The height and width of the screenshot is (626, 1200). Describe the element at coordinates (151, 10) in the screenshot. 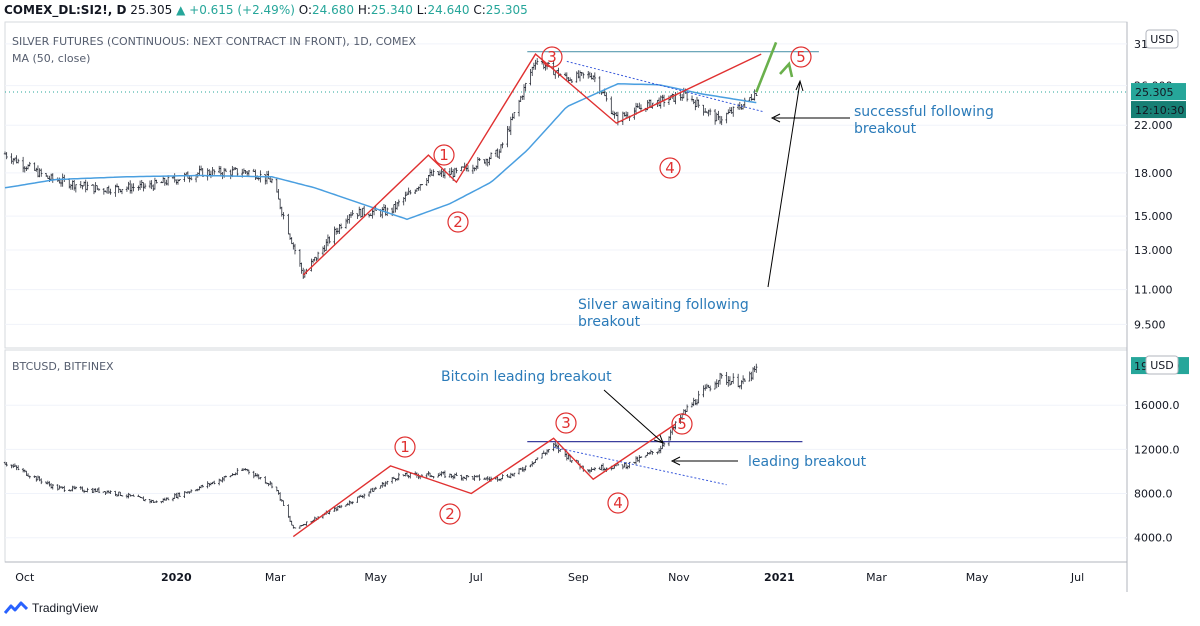

I see `last-price: 25.305` at that location.